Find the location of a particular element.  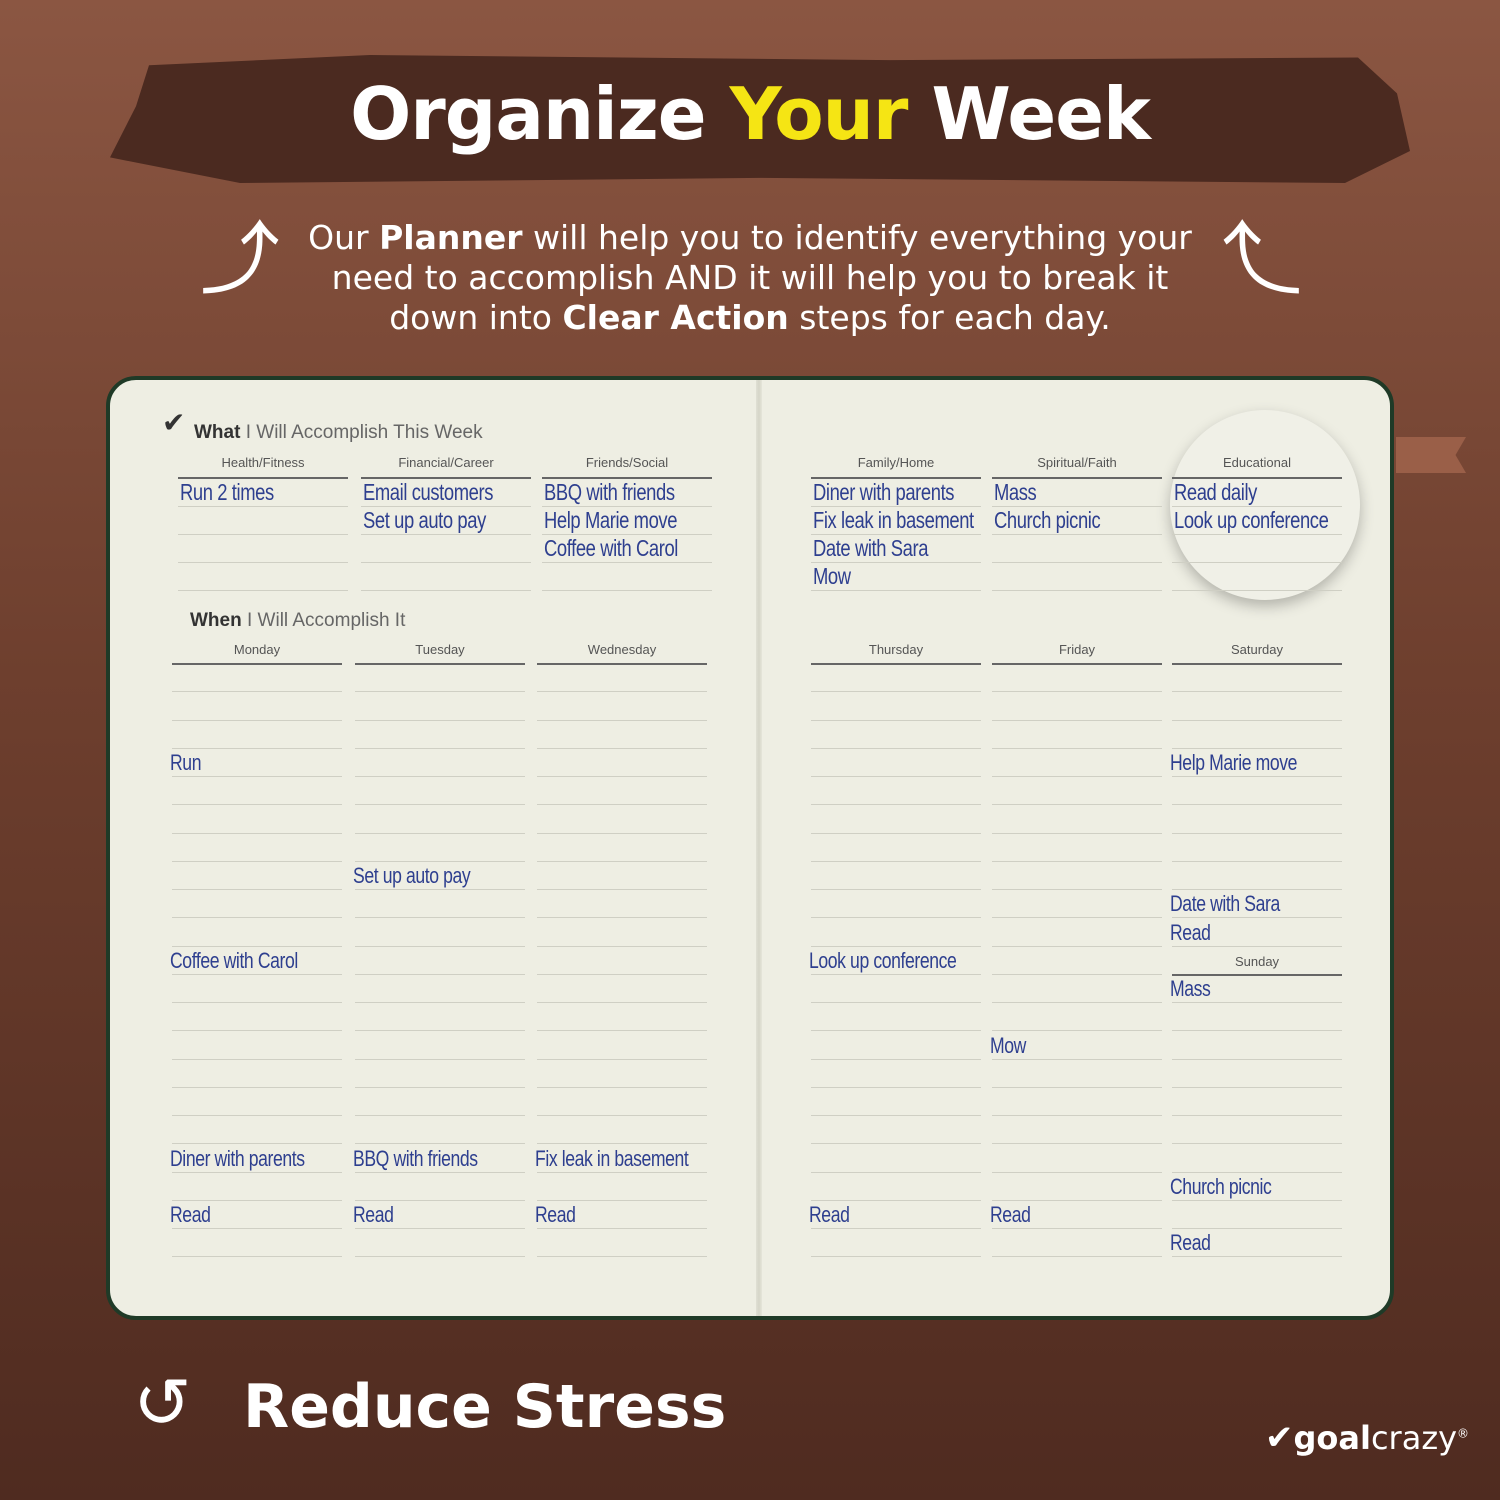

day-entry: Diner with parents is located at coordinates (237, 1158).